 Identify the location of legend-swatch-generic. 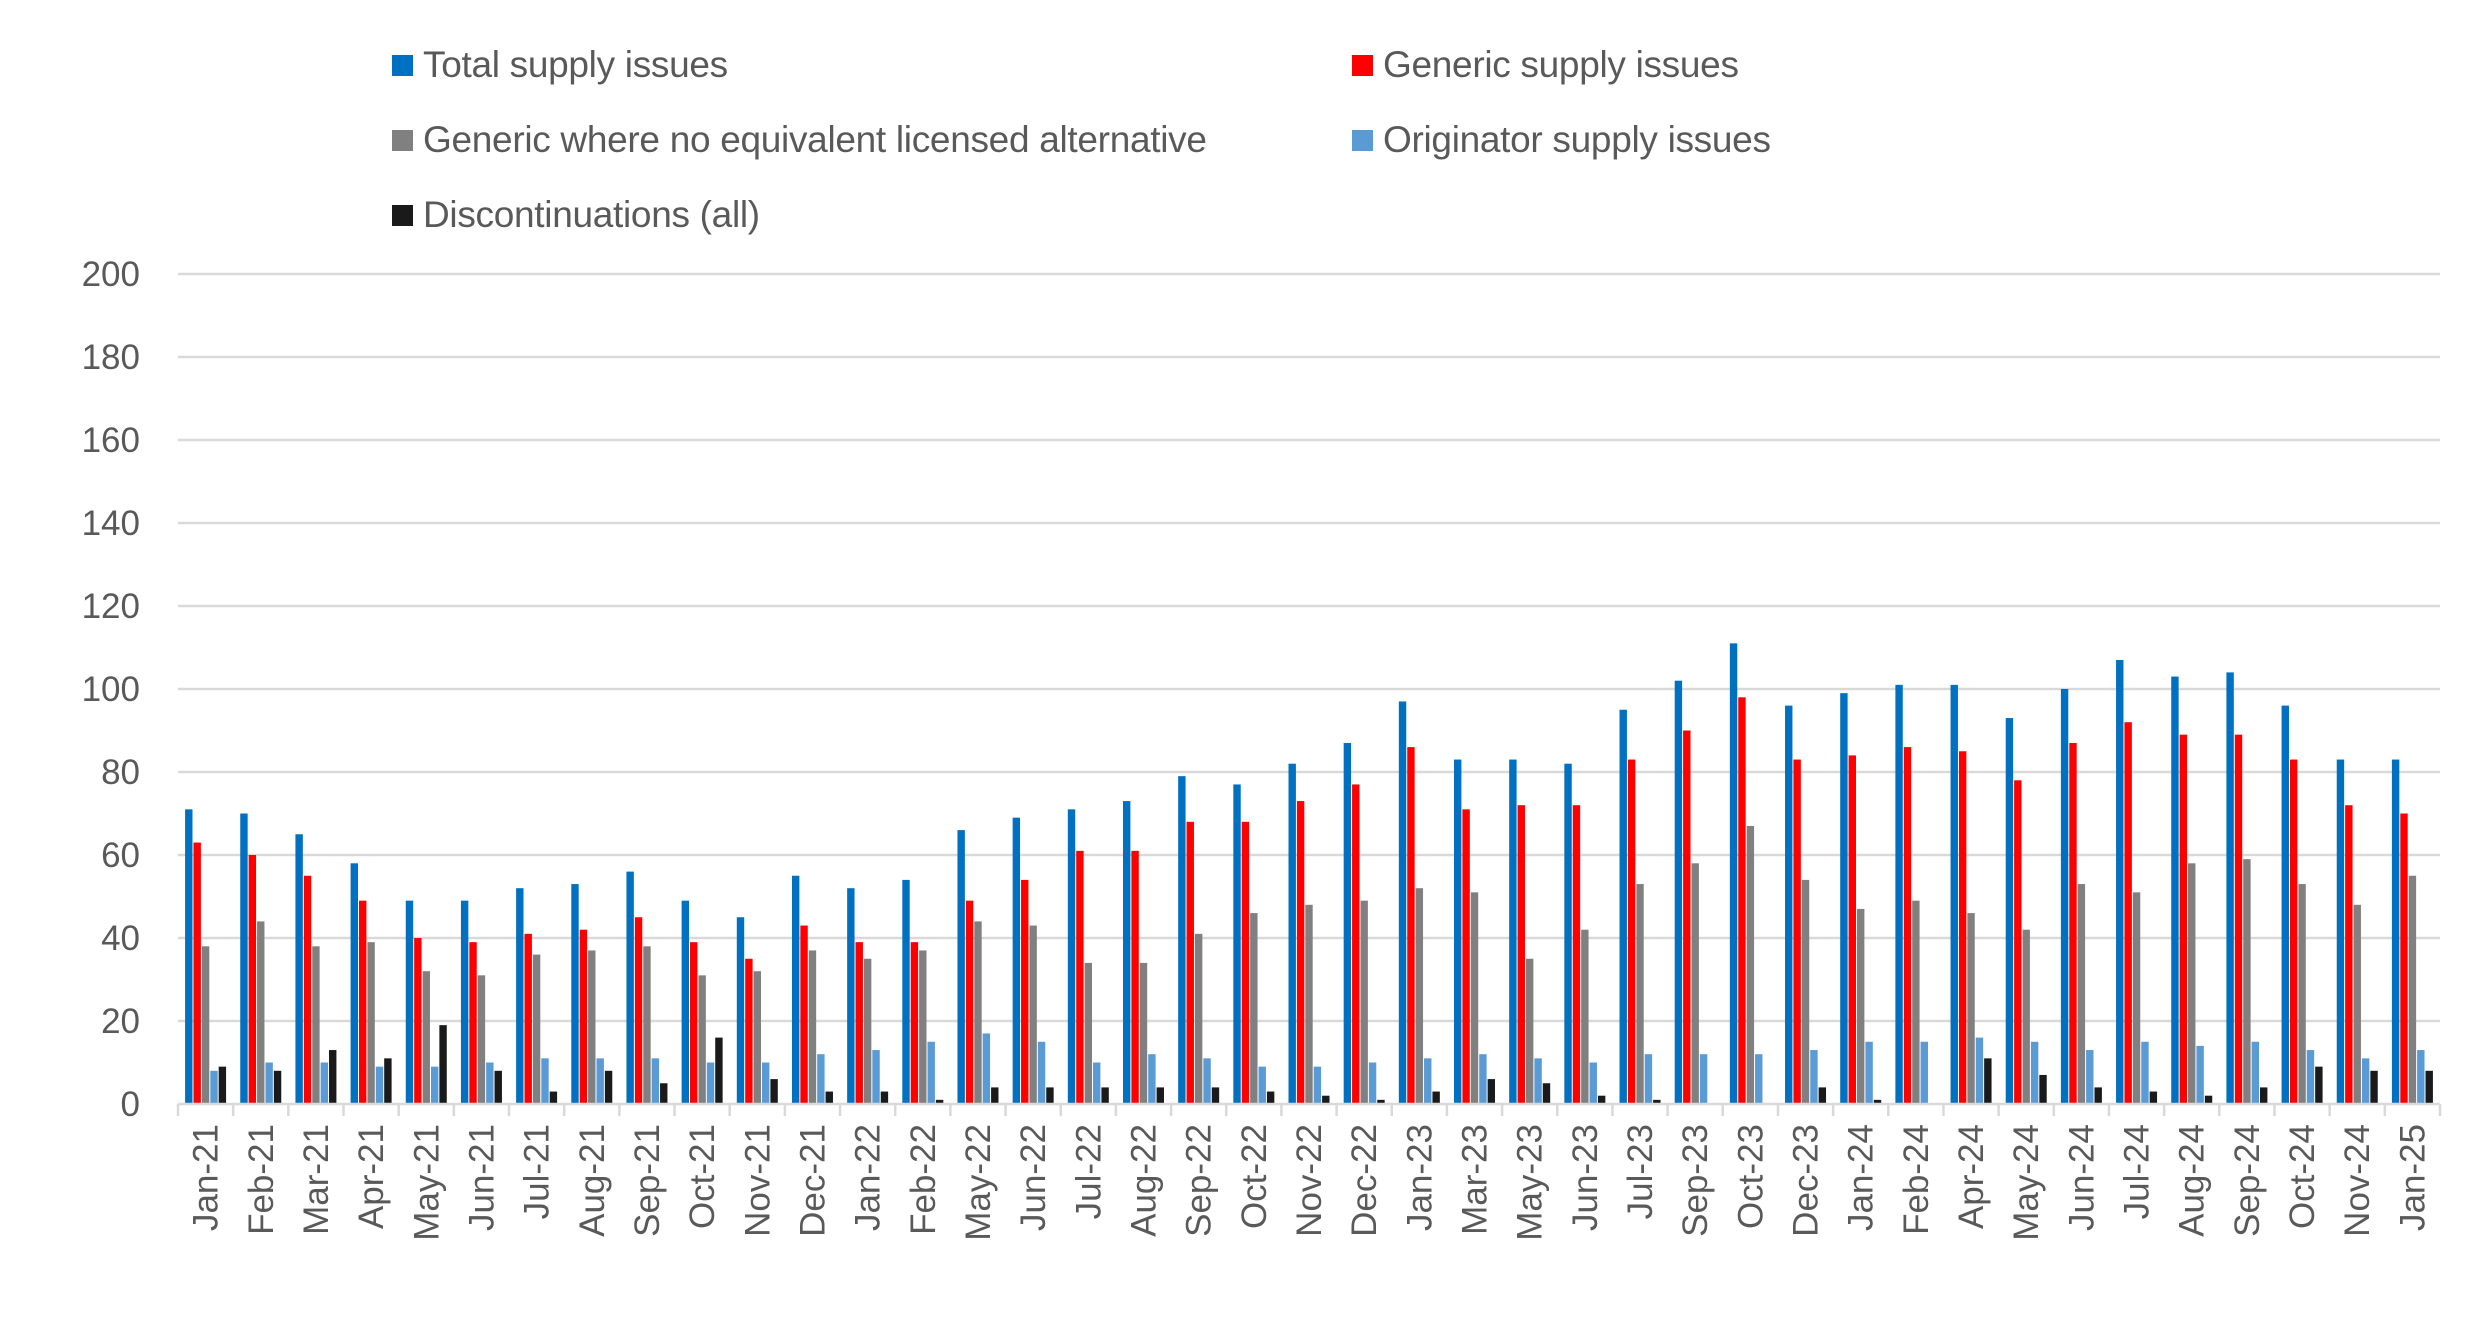
(1362, 65).